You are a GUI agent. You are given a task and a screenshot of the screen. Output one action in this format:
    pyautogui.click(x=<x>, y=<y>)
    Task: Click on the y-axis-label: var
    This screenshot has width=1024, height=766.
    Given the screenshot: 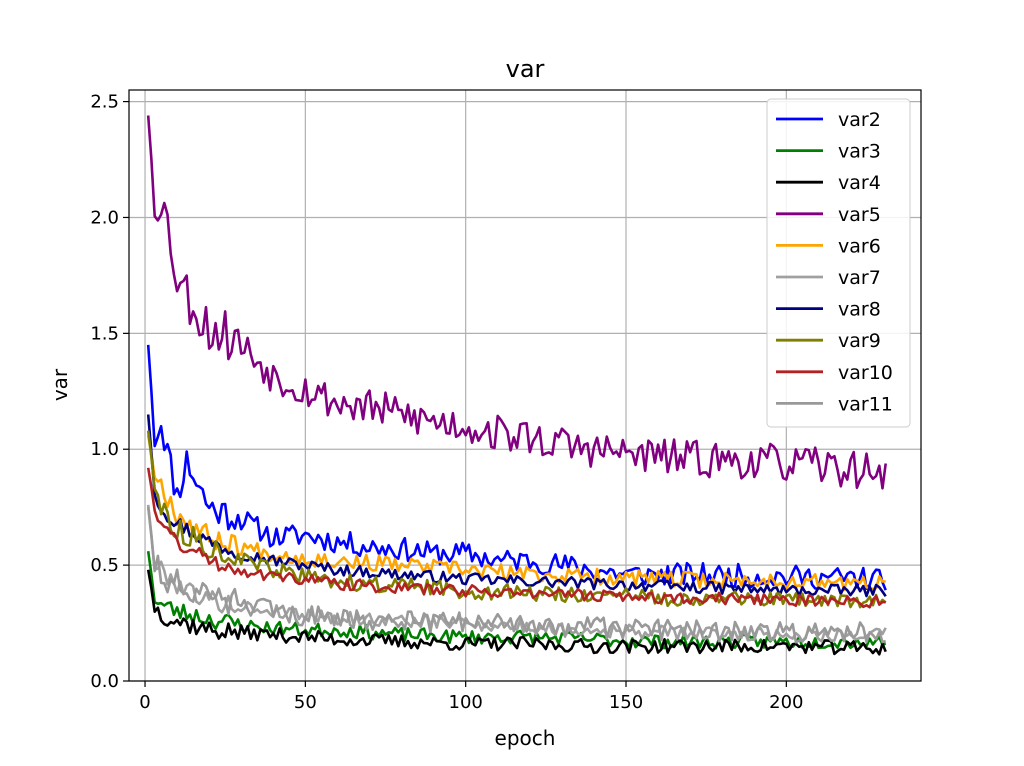 What is the action you would take?
    pyautogui.click(x=60, y=384)
    